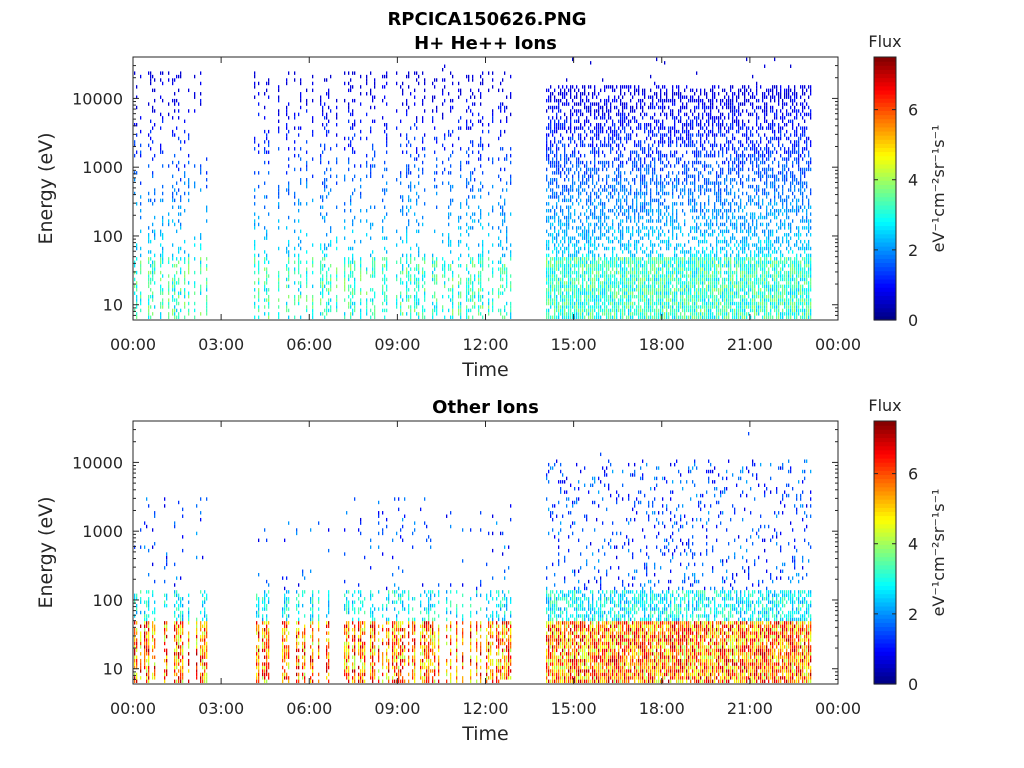 The height and width of the screenshot is (768, 1024). I want to click on panel-title: Other Ions, so click(485, 407).